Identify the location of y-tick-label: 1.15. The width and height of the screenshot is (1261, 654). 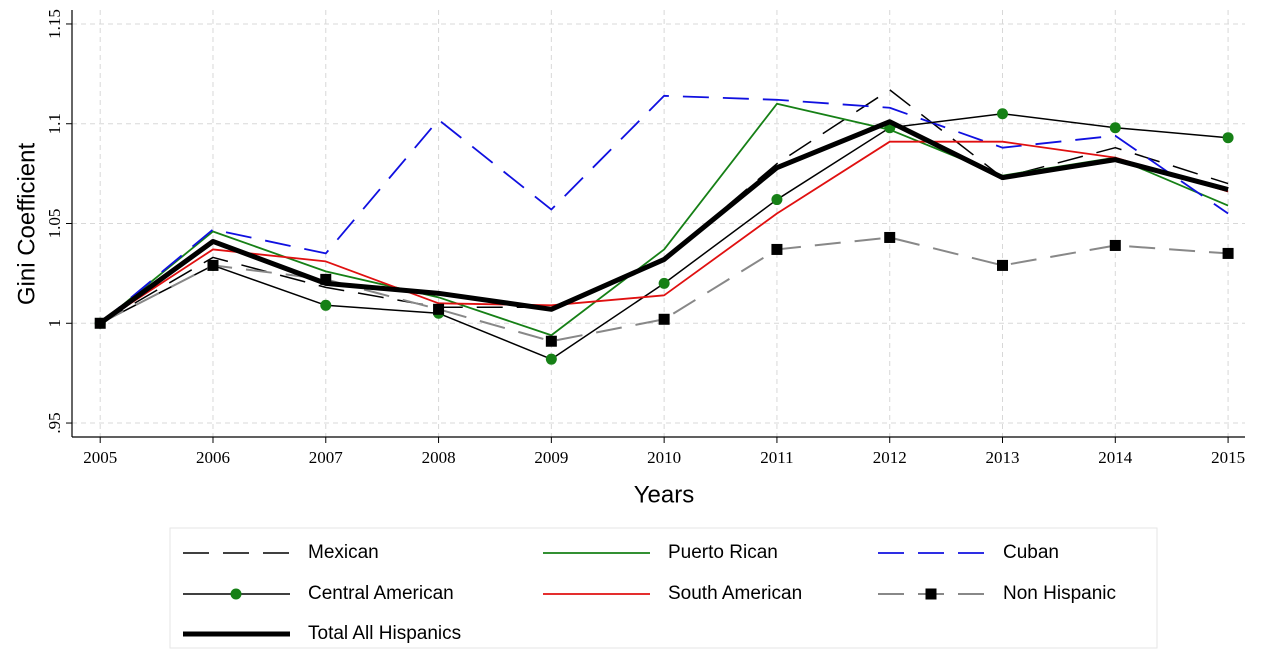
(54, 24).